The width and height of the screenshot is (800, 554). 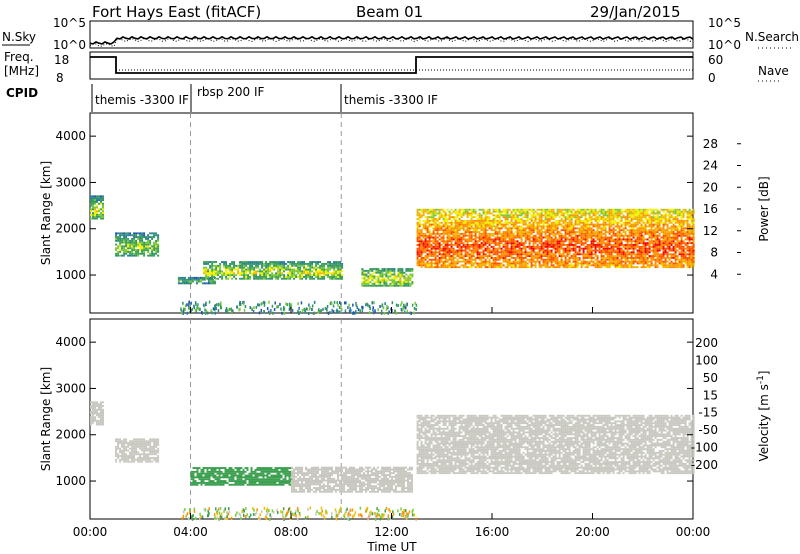 I want to click on power-speckle-cell, so click(x=333, y=306).